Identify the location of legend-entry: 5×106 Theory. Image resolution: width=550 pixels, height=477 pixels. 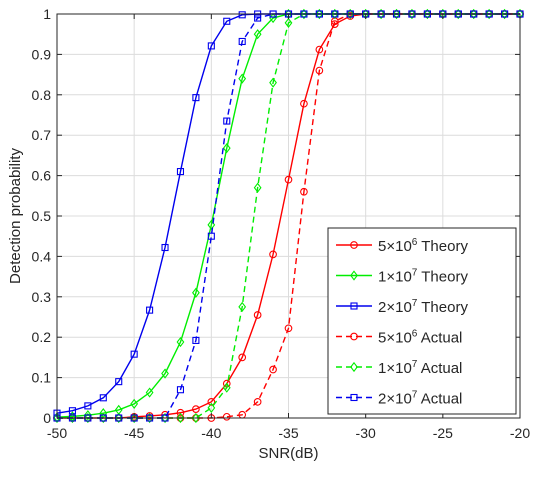
(402, 246).